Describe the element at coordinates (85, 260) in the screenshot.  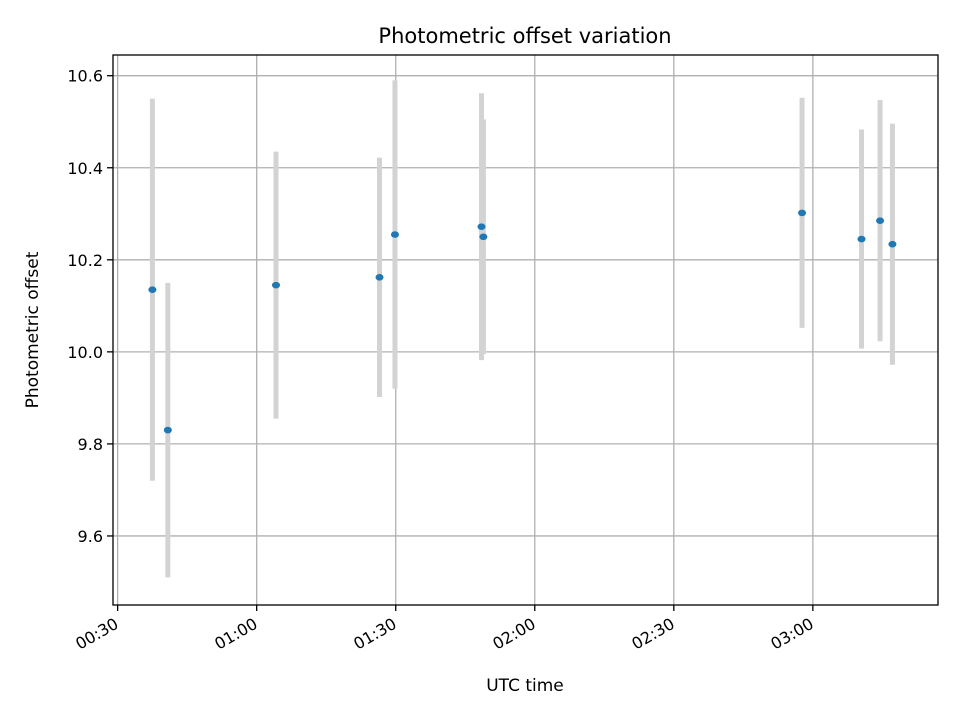
I see `y-tick-label: 10.2` at that location.